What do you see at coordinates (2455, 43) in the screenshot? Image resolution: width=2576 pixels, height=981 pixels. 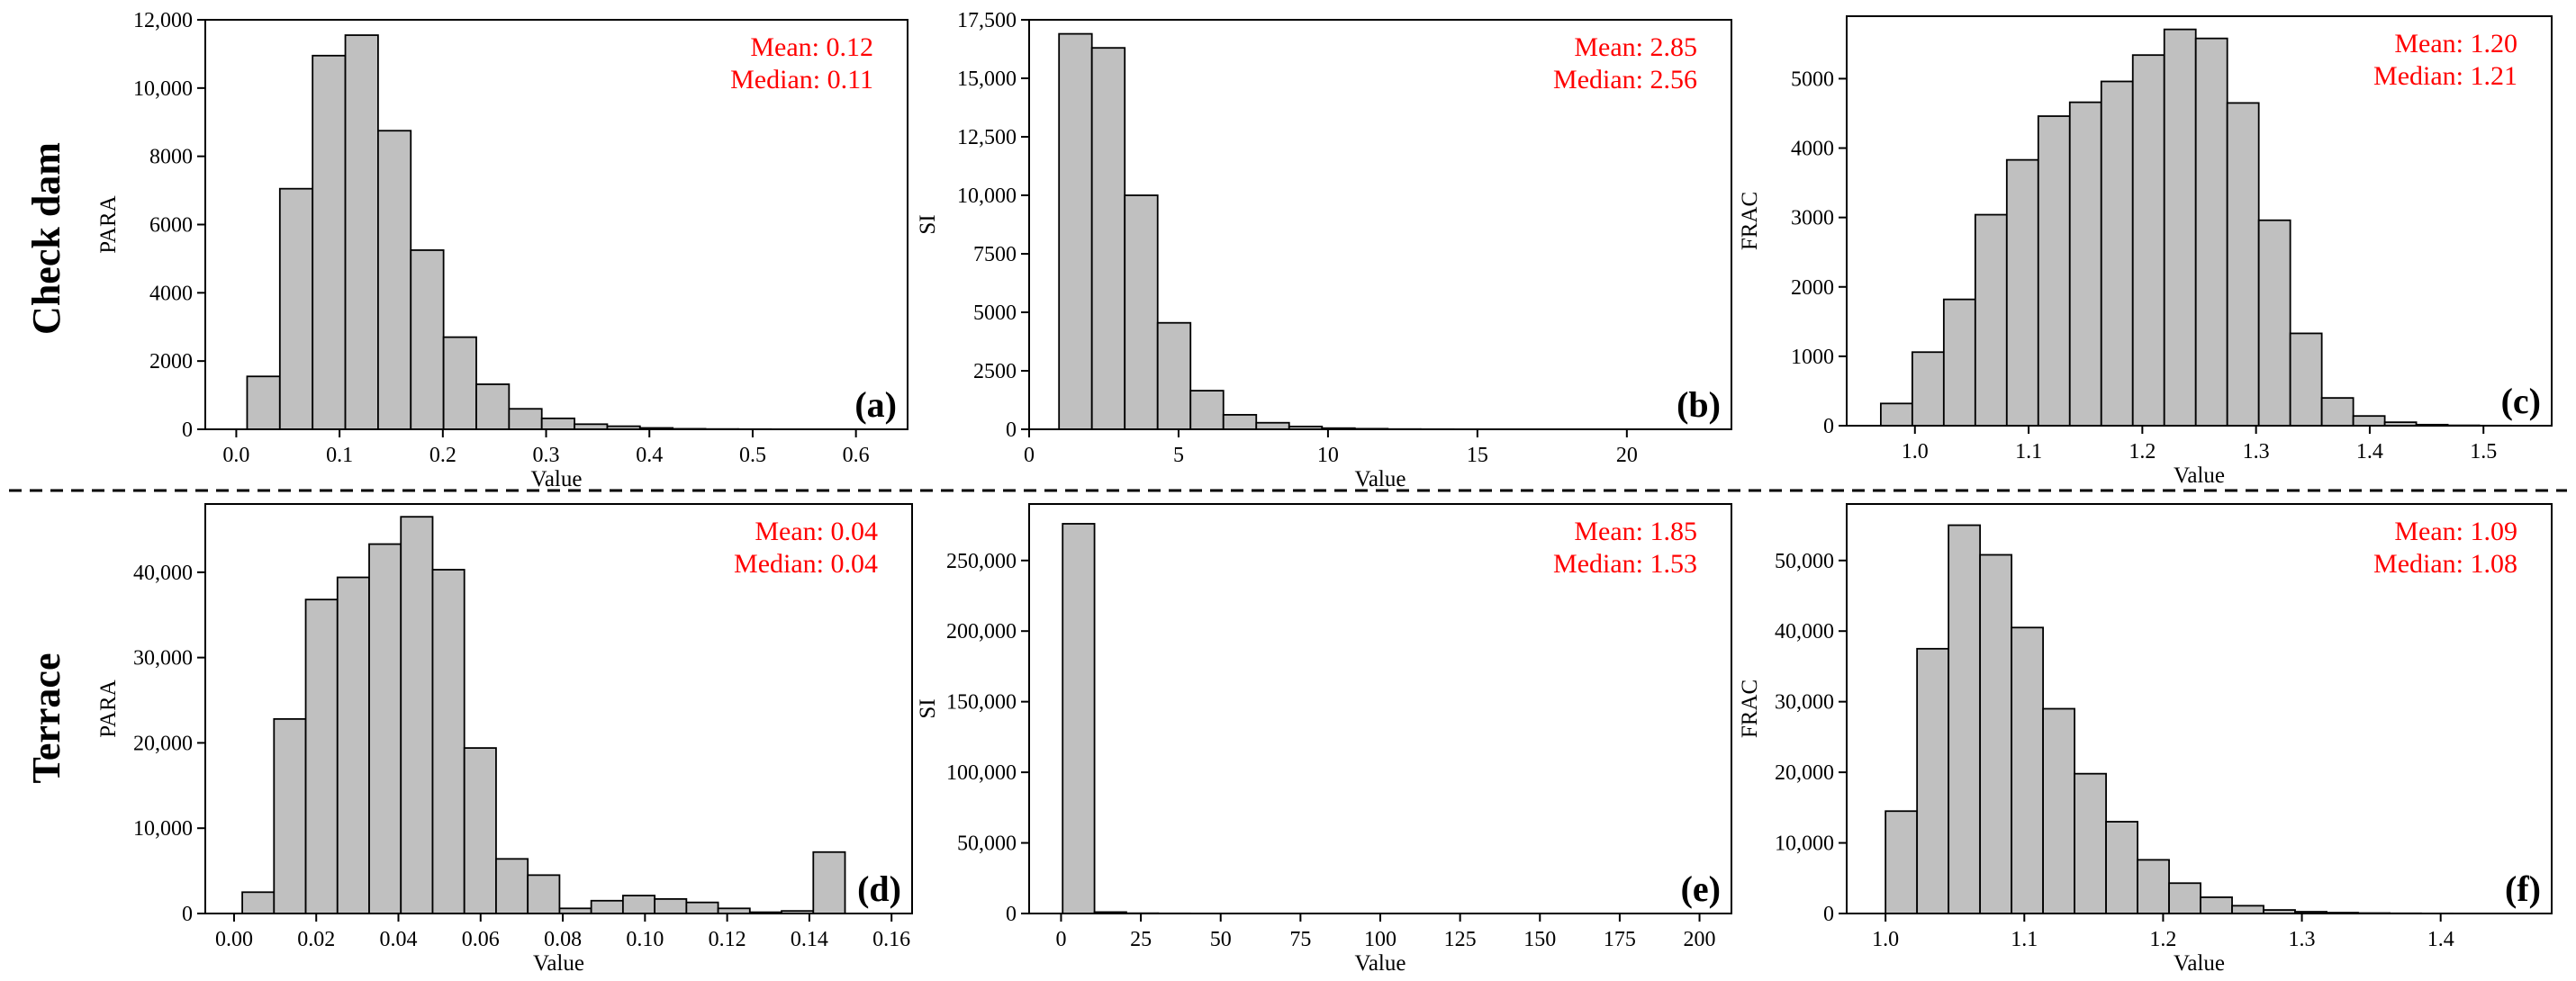 I see `mean-annotation: Mean: 1.20` at bounding box center [2455, 43].